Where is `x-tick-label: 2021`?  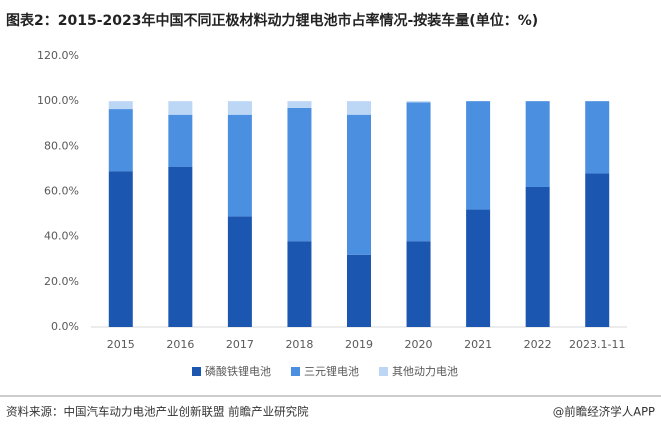 x-tick-label: 2021 is located at coordinates (478, 344).